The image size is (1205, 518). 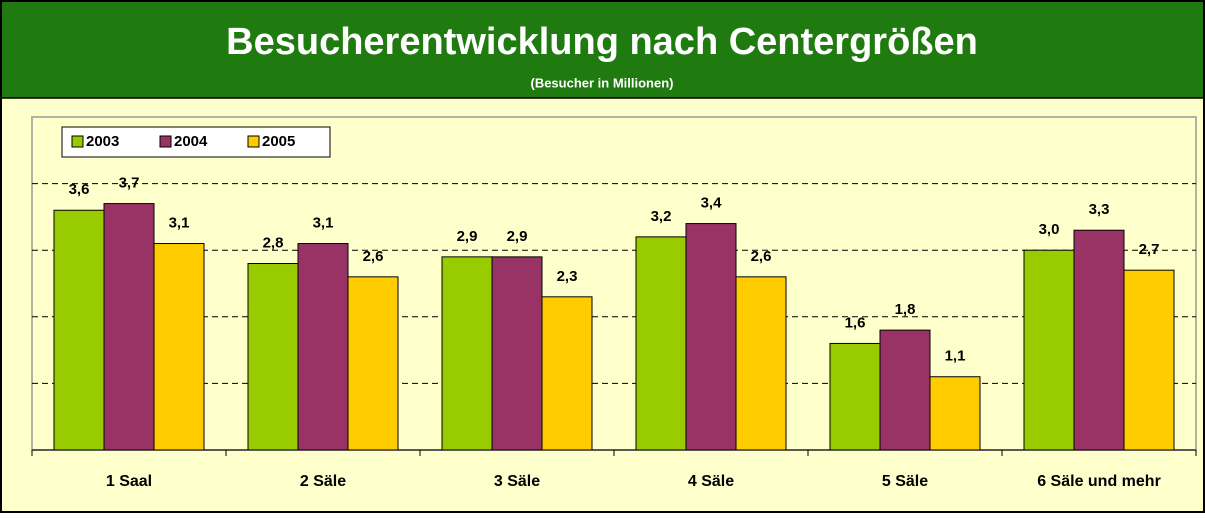 I want to click on legend-box, so click(x=196, y=142).